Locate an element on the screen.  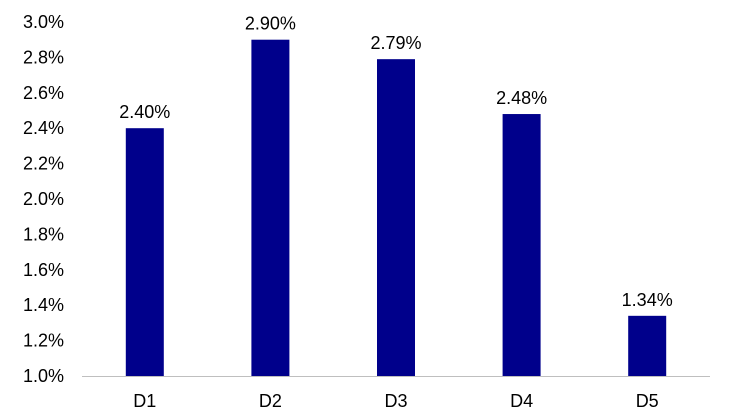
data-label-d5: 1.34% is located at coordinates (647, 300).